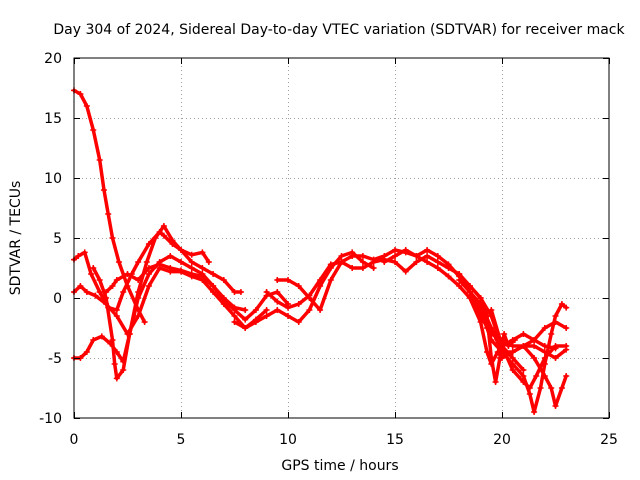 The width and height of the screenshot is (640, 480). Describe the element at coordinates (53, 119) in the screenshot. I see `y-tick-label: 15` at that location.